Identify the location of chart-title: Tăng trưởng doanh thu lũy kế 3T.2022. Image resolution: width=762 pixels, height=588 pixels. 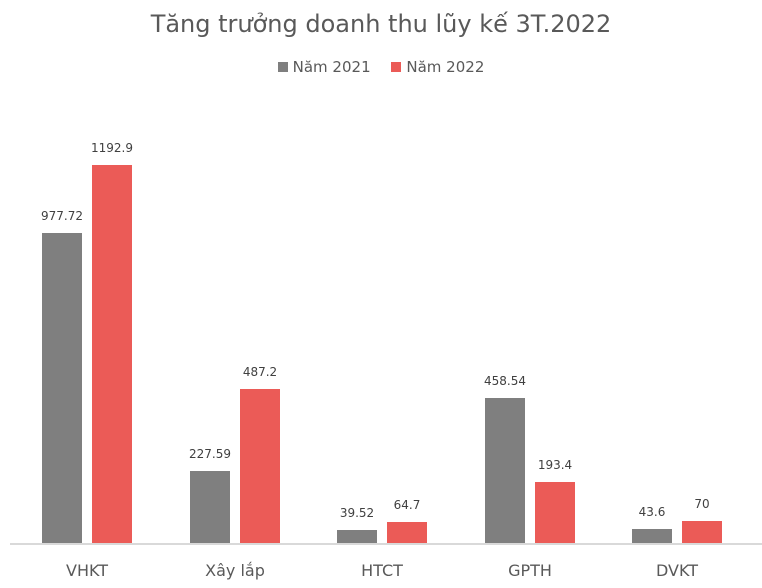
(381, 24).